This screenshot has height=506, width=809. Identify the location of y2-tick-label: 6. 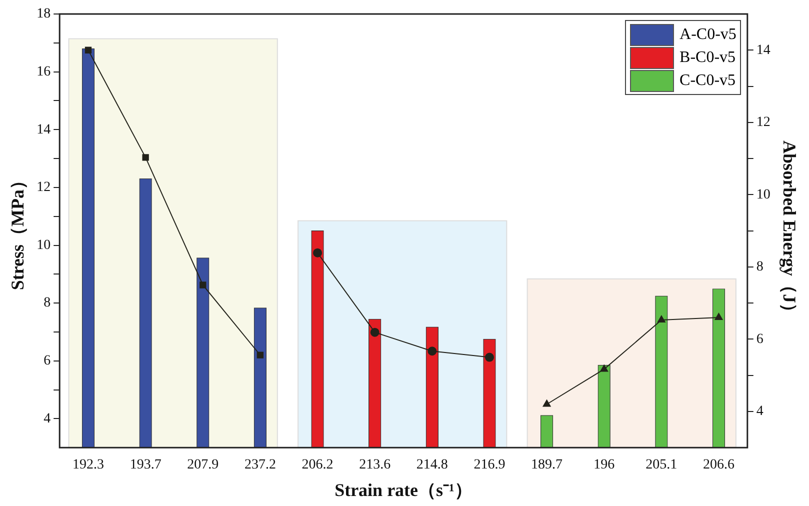
(760, 339).